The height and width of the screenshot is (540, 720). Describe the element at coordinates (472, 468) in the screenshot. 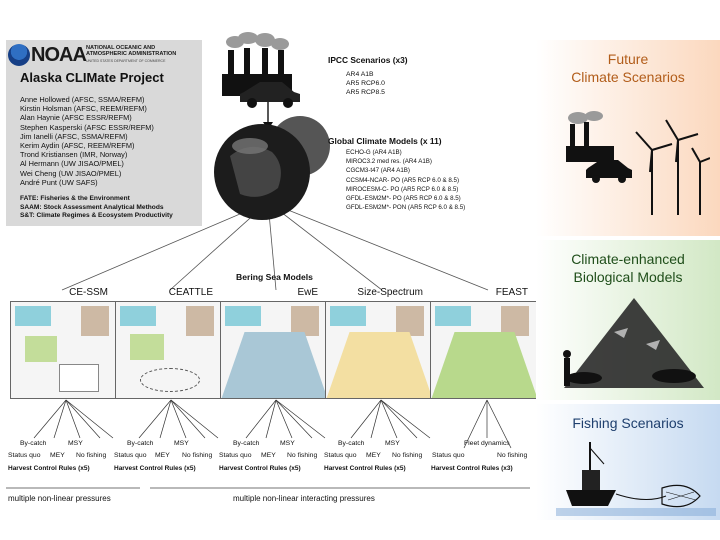

I see `hcr-label: Harvest Control Rules (x3)` at that location.